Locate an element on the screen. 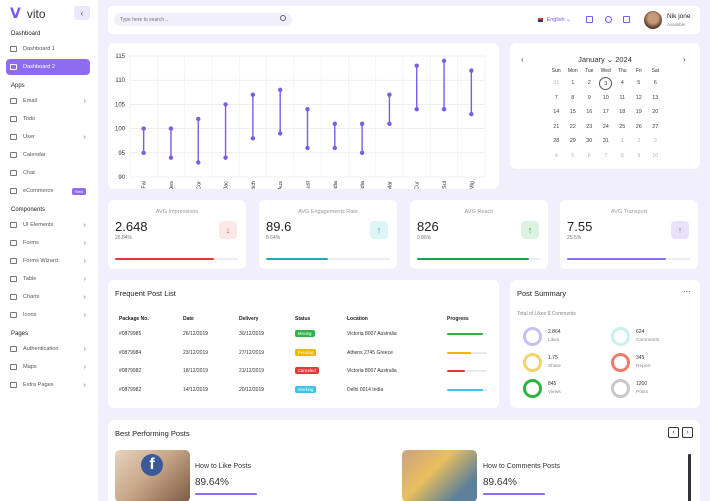  sidebar-item-authentication: Authentication › is located at coordinates (48, 349).